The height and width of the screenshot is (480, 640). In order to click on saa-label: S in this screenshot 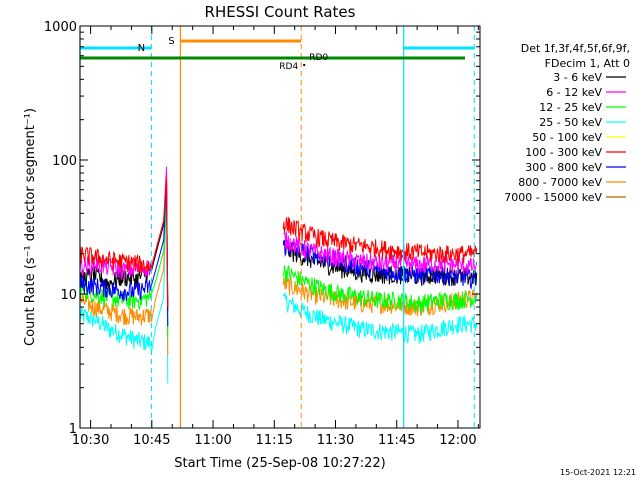, I will do `click(171, 41)`.